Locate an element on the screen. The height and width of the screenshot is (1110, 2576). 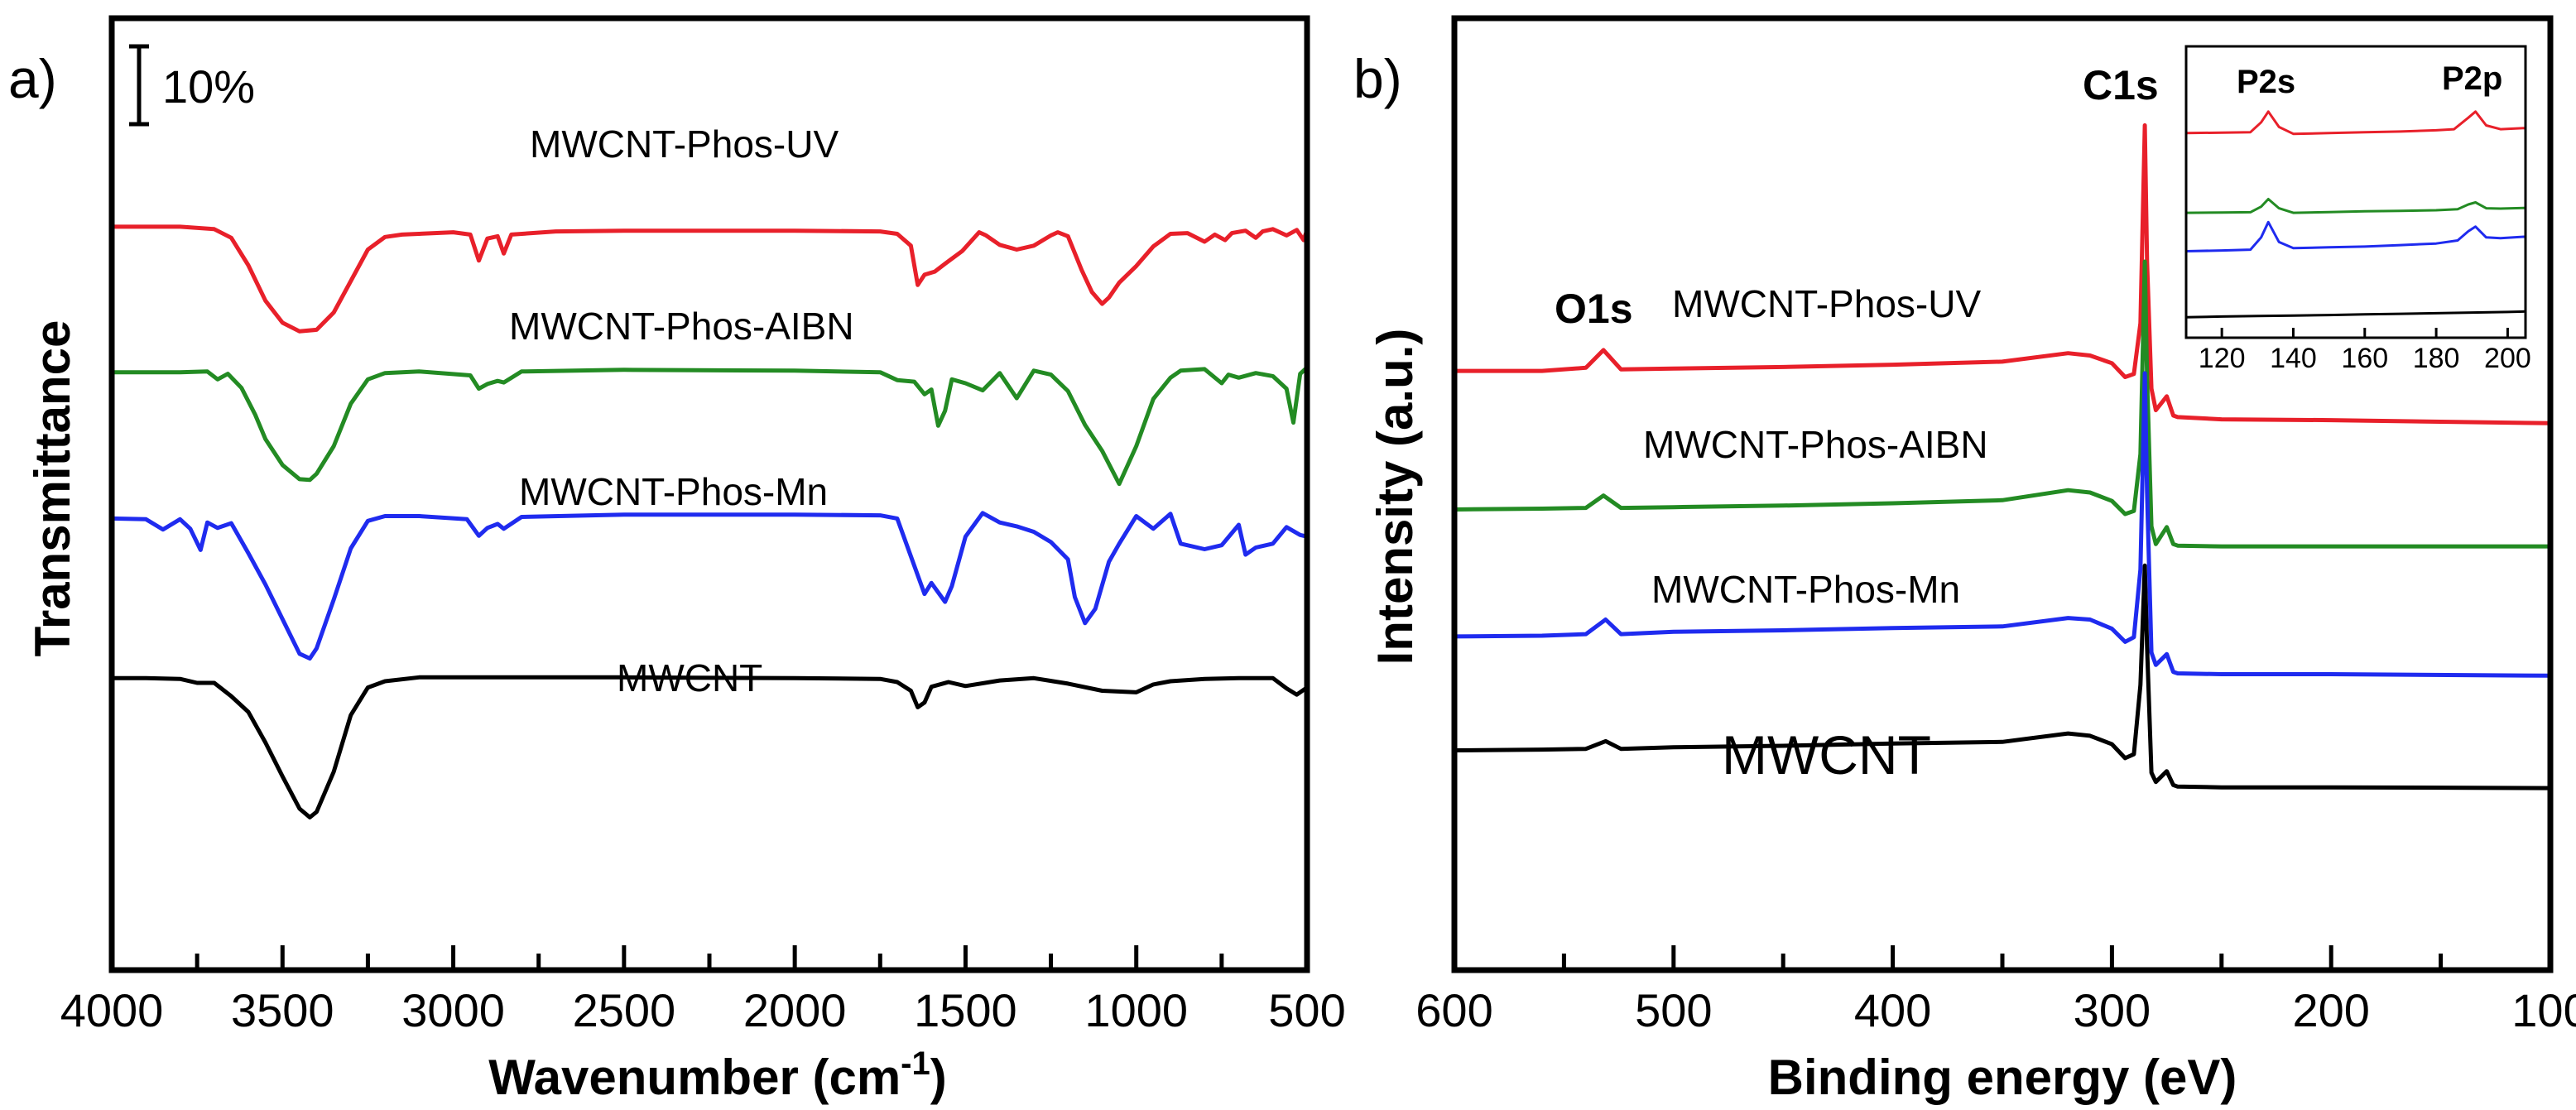
inset-series-mwcnt-phos-mn is located at coordinates (2355, 236).